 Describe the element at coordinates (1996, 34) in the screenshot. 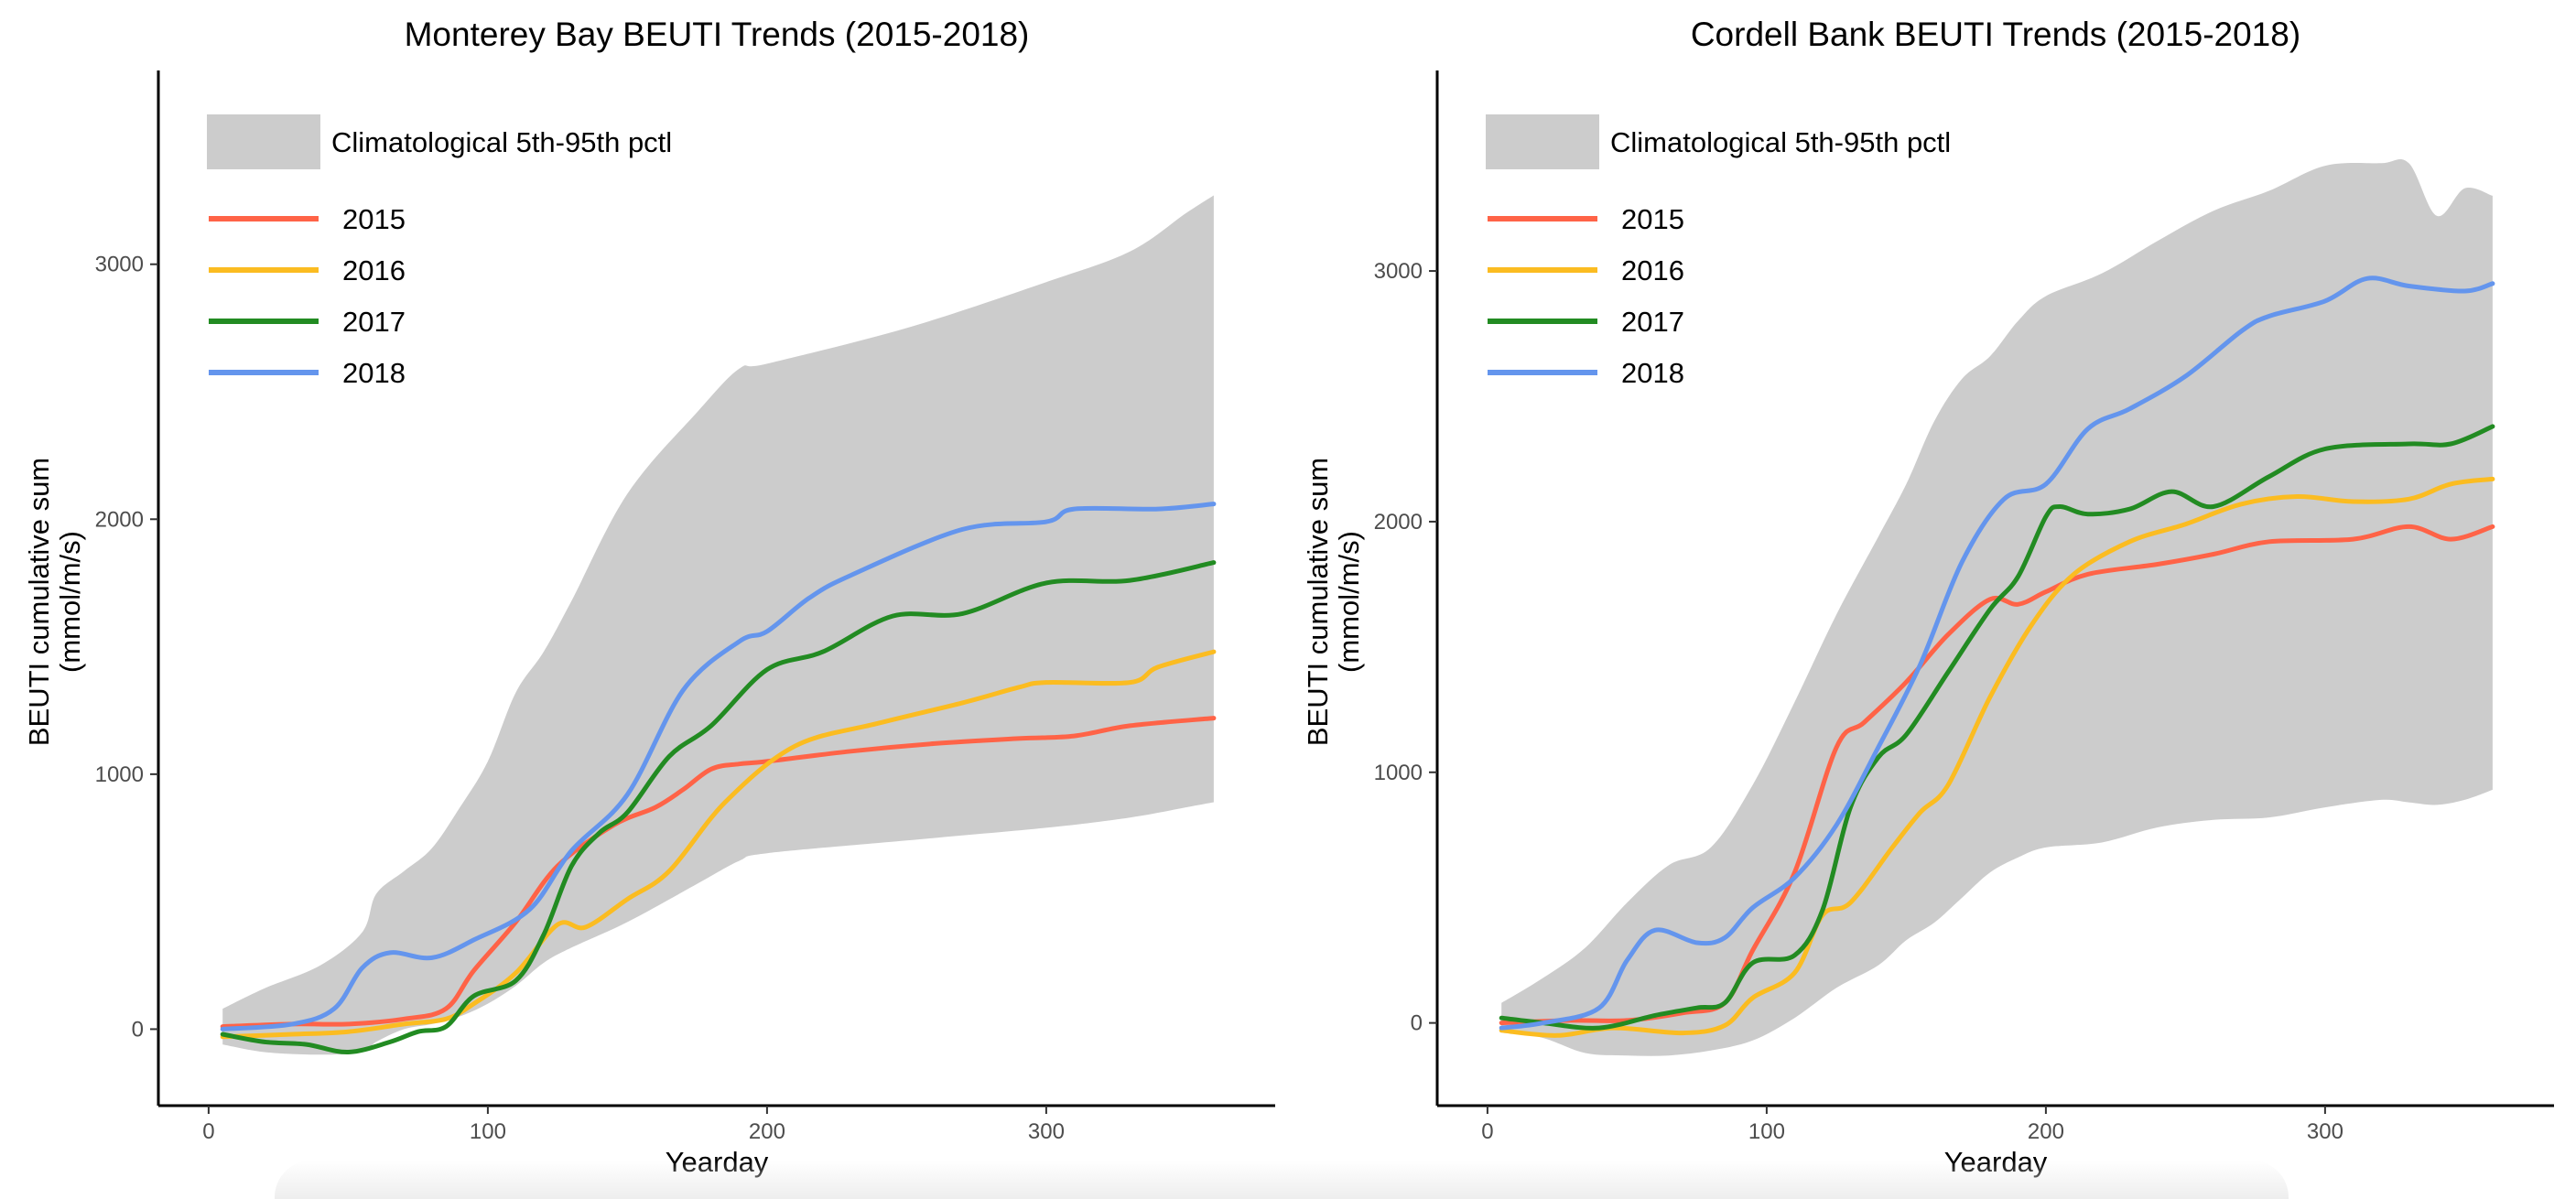

I see `chart-title: Cordell Bank BEUTI Trends (2015-2018)` at that location.